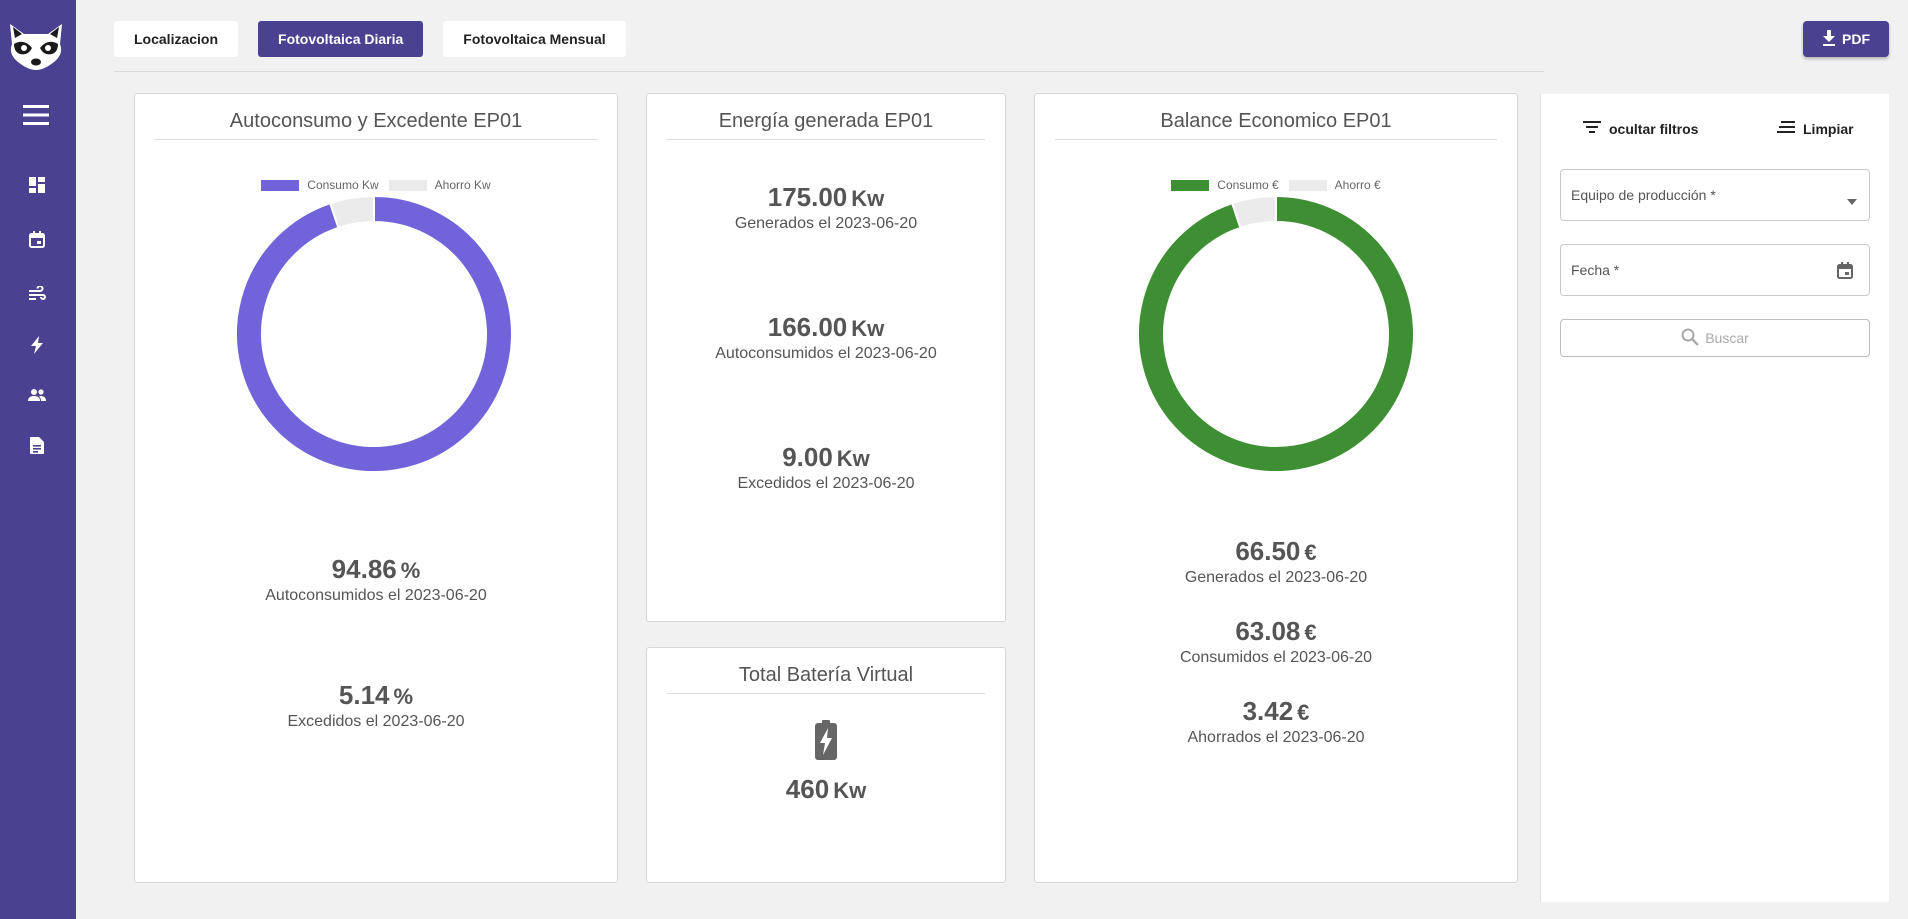  Describe the element at coordinates (534, 39) in the screenshot. I see `tab-fotovoltaica-mensual: Fotovoltaica Mensual` at that location.